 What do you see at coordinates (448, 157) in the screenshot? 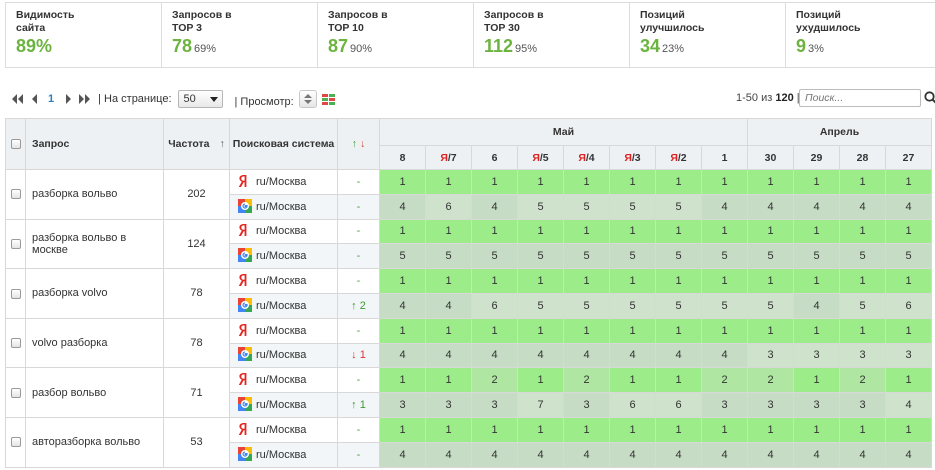
I see `day-header: Я/7` at bounding box center [448, 157].